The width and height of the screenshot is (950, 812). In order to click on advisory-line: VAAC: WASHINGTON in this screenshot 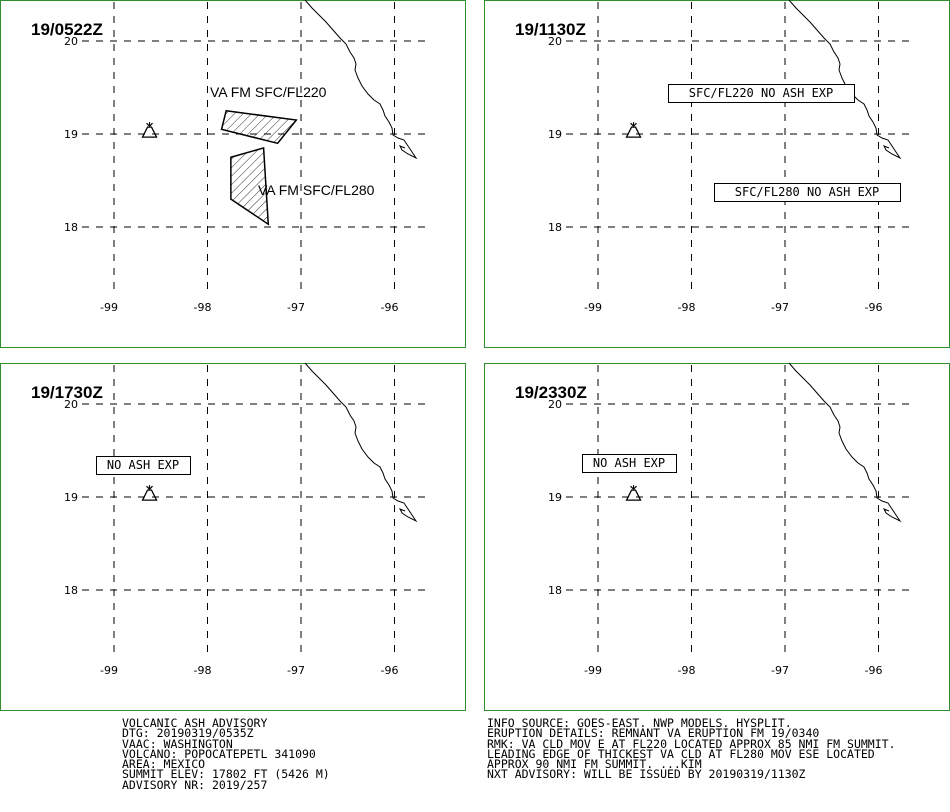, I will do `click(177, 743)`.